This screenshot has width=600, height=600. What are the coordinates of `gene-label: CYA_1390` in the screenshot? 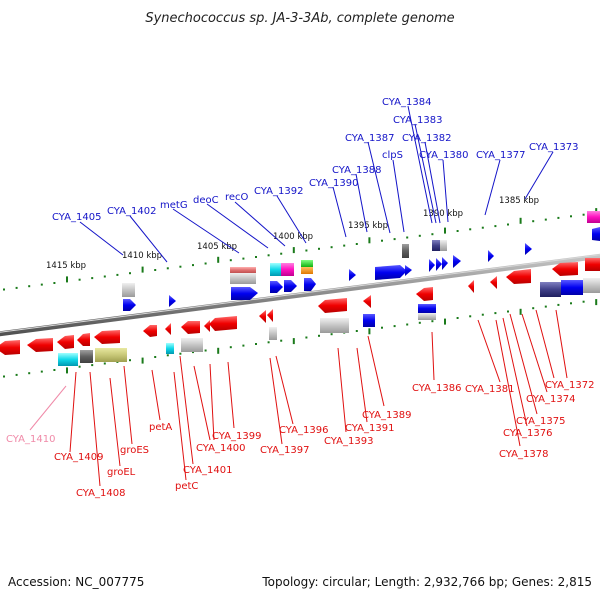 It's located at (333, 183).